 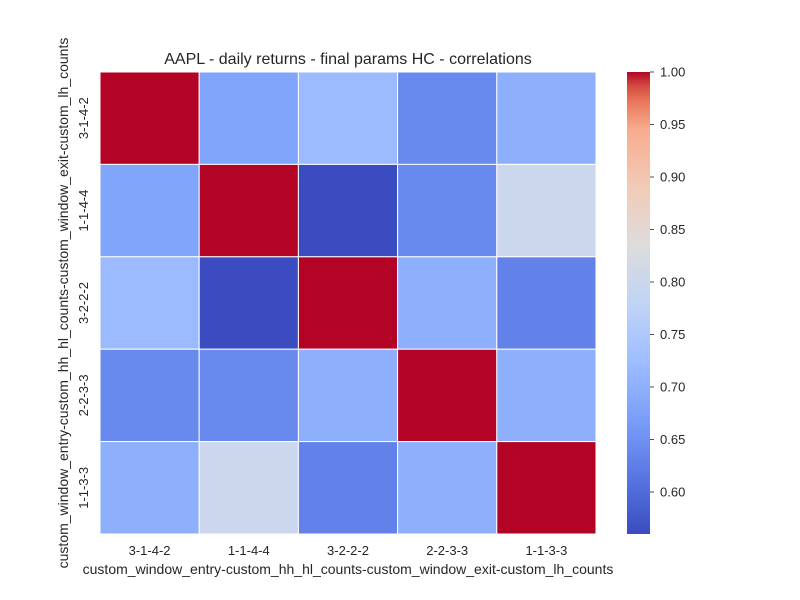 I want to click on y-tick-labels: 3-1-4-2 1-1-4-4 3-2-2-2 2-2-3-3 1-1-3-3, so click(x=83, y=303).